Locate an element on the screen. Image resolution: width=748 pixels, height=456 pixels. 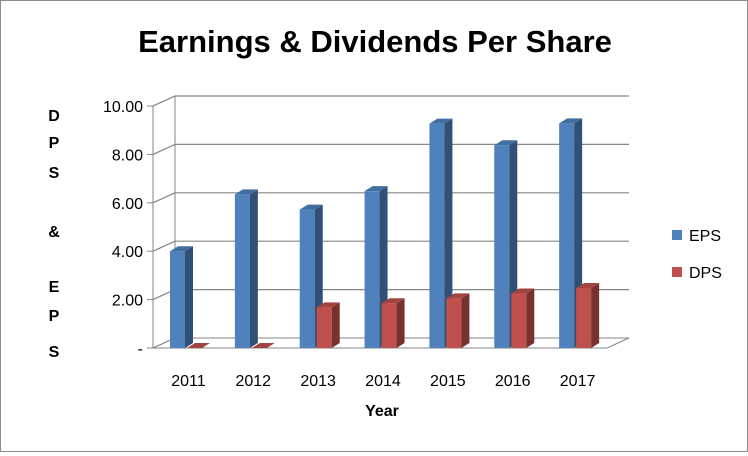
x-tick-labels: 2011 2012 2013 2014 2015 2016 2017 is located at coordinates (383, 381).